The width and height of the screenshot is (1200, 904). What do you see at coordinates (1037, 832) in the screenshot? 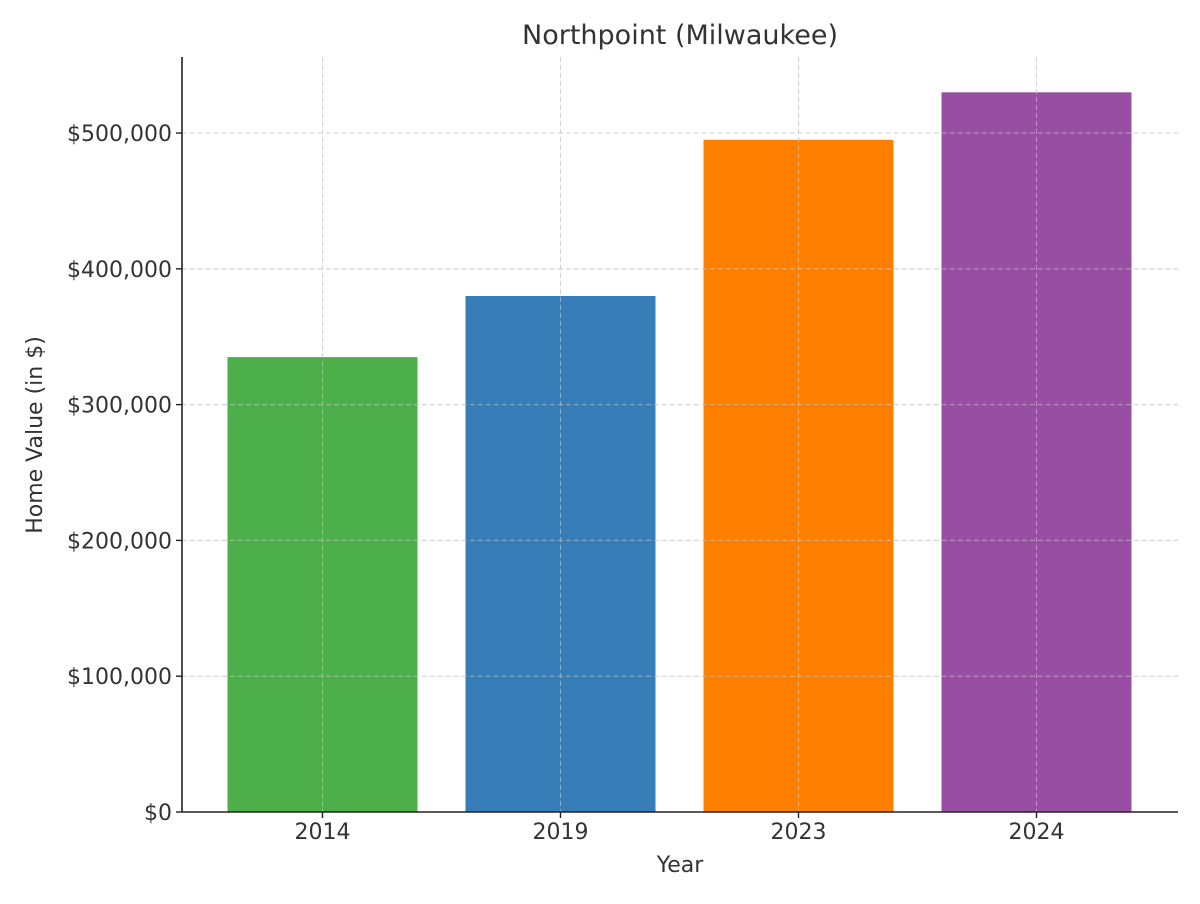
I see `x-tick-label: 2024` at bounding box center [1037, 832].